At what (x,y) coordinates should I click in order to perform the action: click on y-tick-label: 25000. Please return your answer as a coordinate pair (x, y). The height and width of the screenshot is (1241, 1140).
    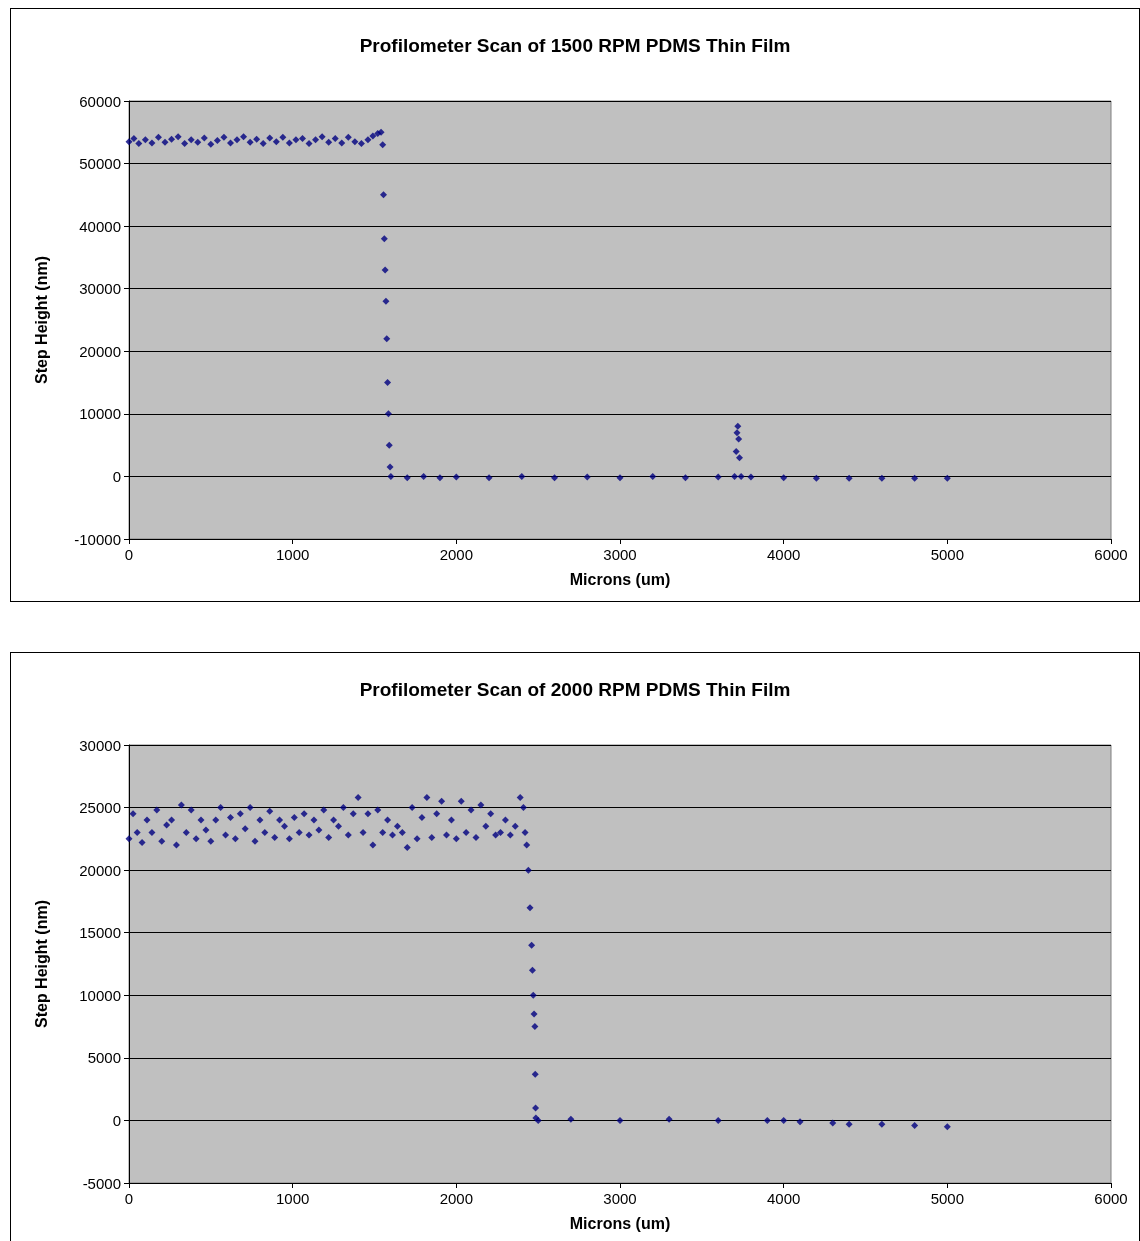
    Looking at the image, I should click on (100, 808).